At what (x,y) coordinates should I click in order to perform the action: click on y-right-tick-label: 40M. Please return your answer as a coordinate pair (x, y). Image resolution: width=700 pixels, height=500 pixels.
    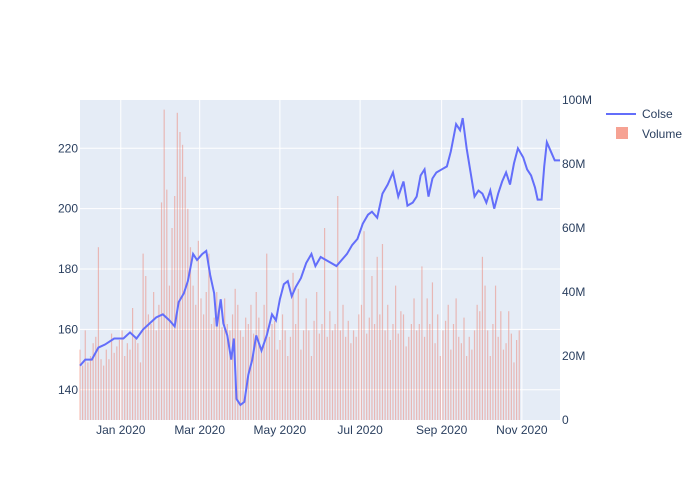
    Looking at the image, I should click on (573, 292).